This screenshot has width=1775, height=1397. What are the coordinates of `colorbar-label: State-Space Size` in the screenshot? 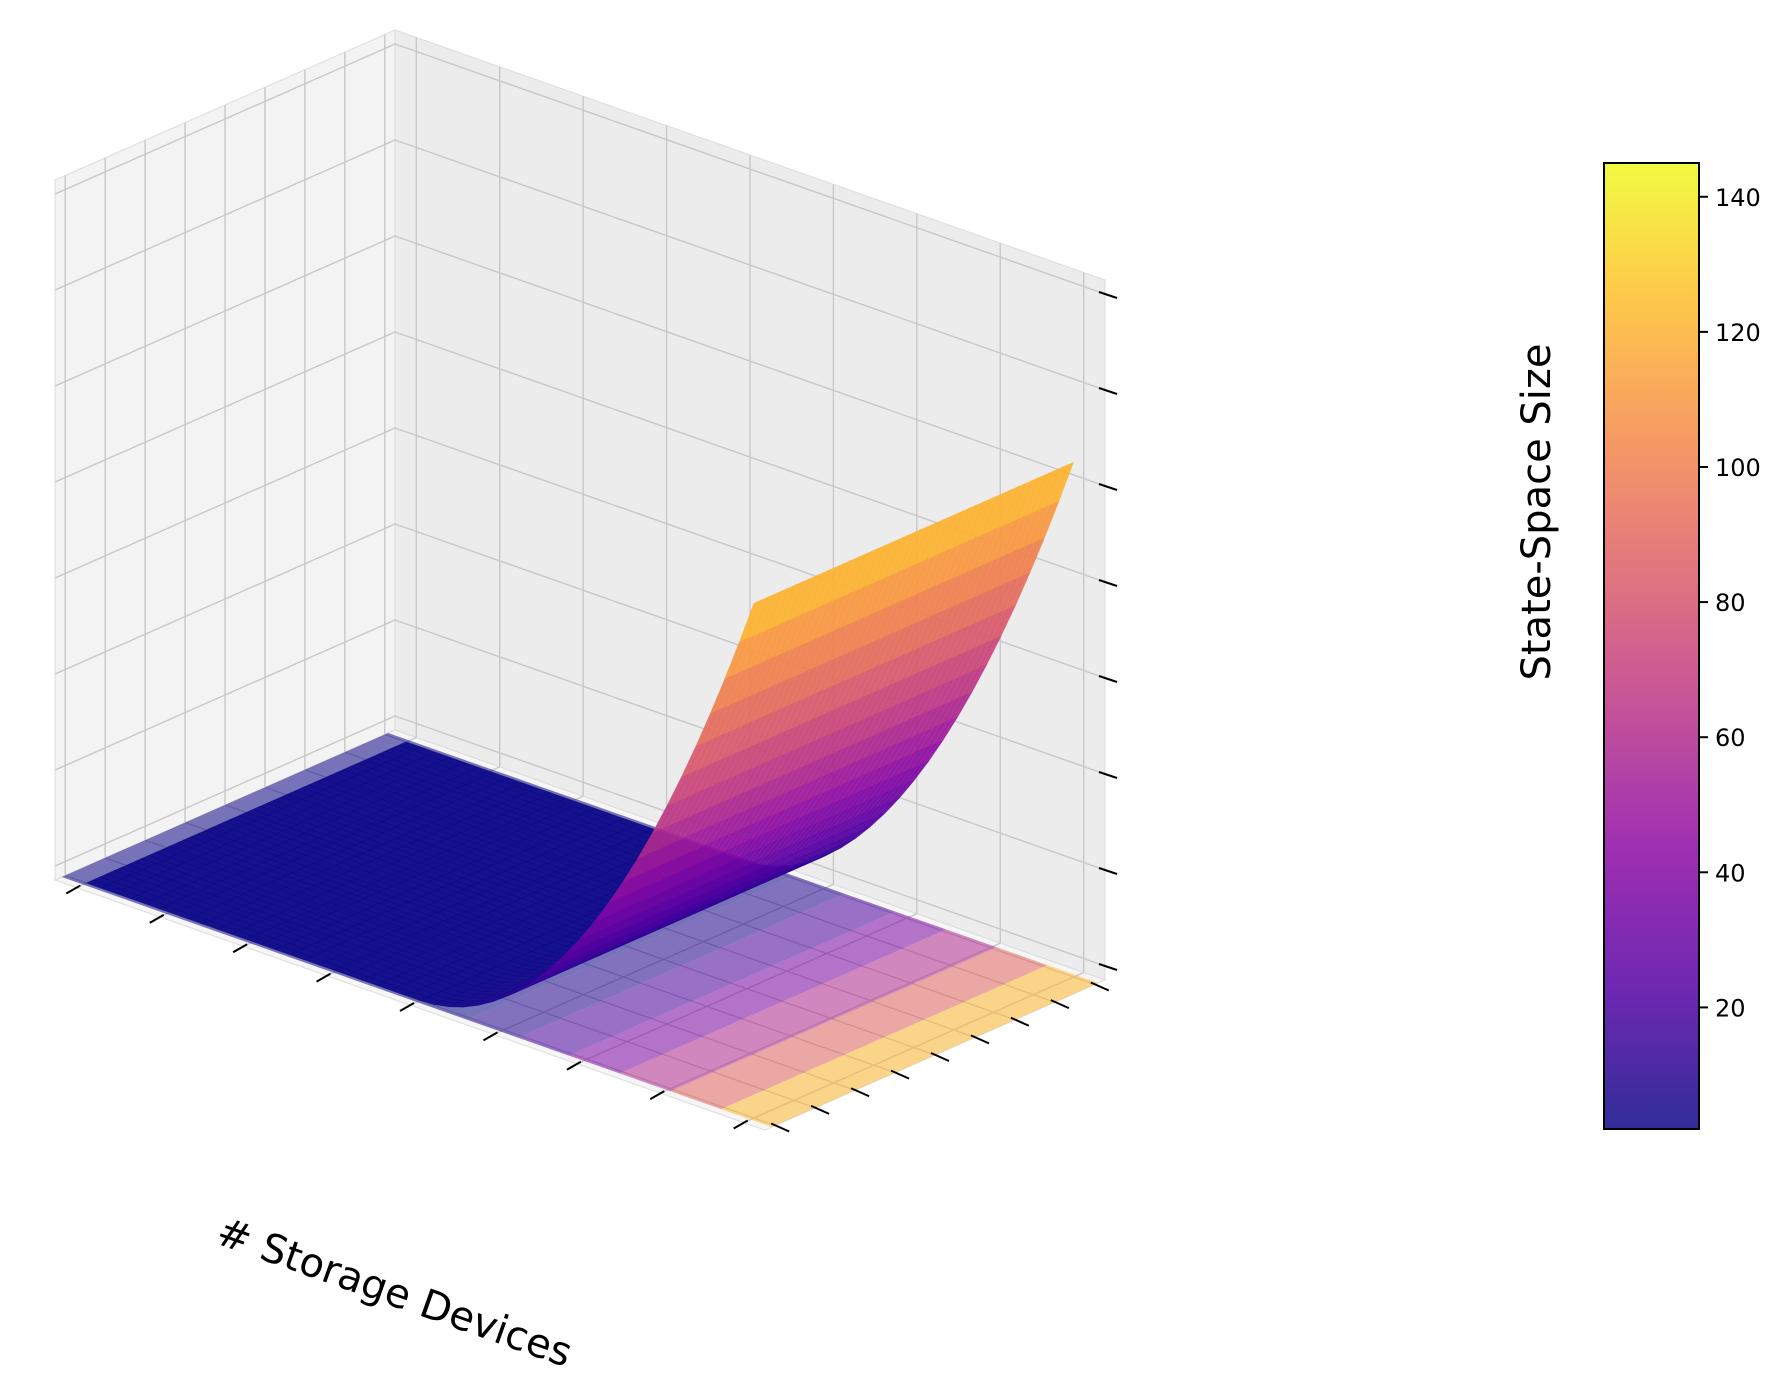 It's located at (1537, 511).